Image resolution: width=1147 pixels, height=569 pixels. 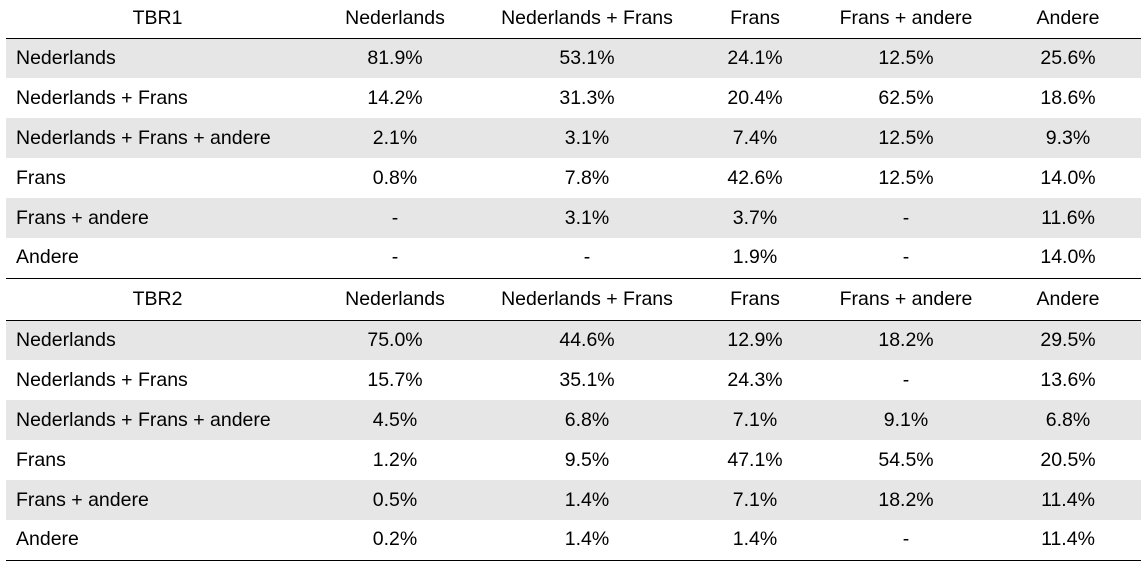 I want to click on table-cell: 24.1%, so click(x=755, y=58).